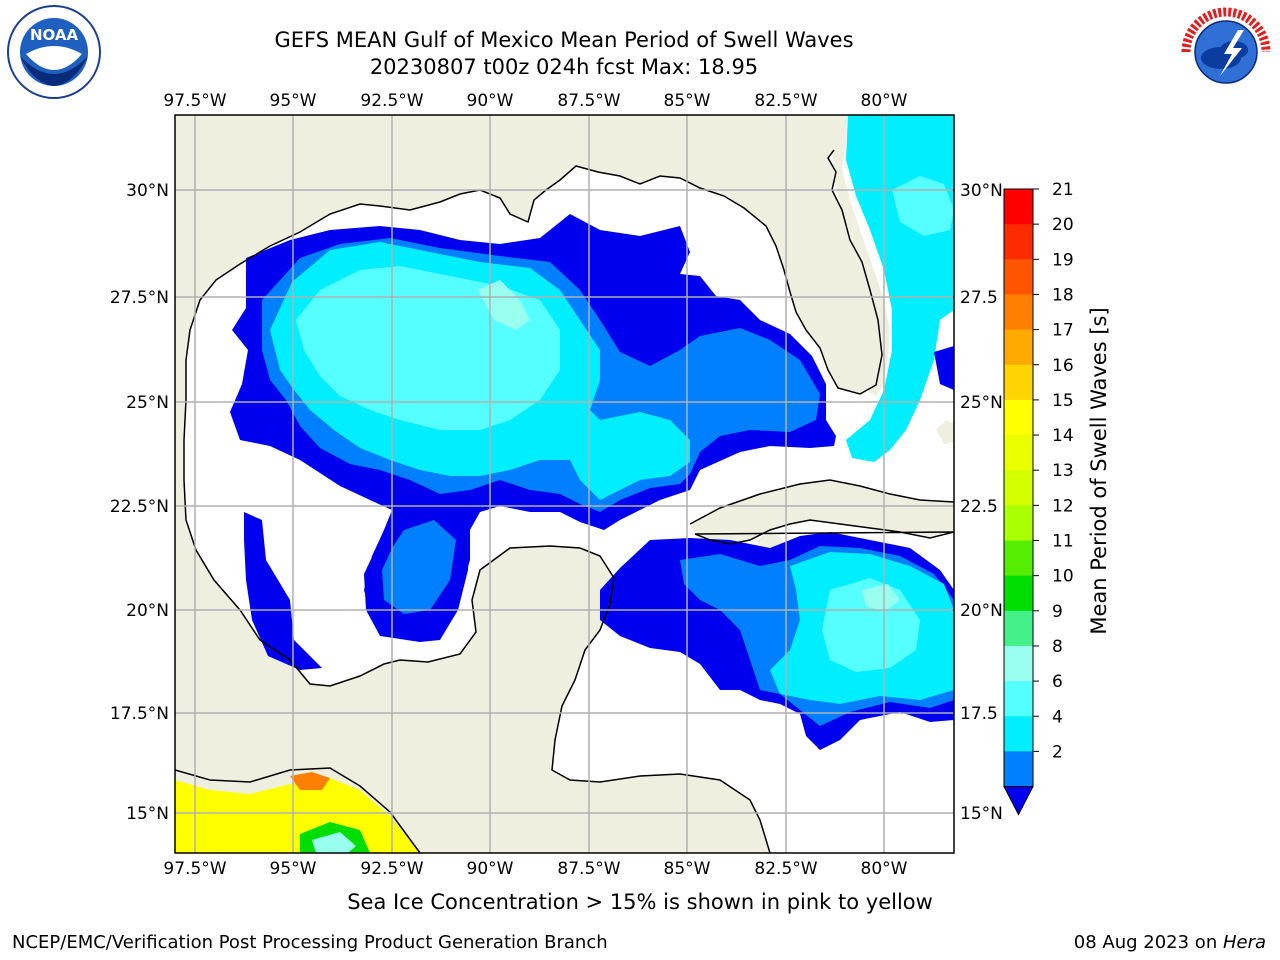 This screenshot has width=1280, height=960. Describe the element at coordinates (1063, 577) in the screenshot. I see `colorbar-tick-label: 10` at that location.